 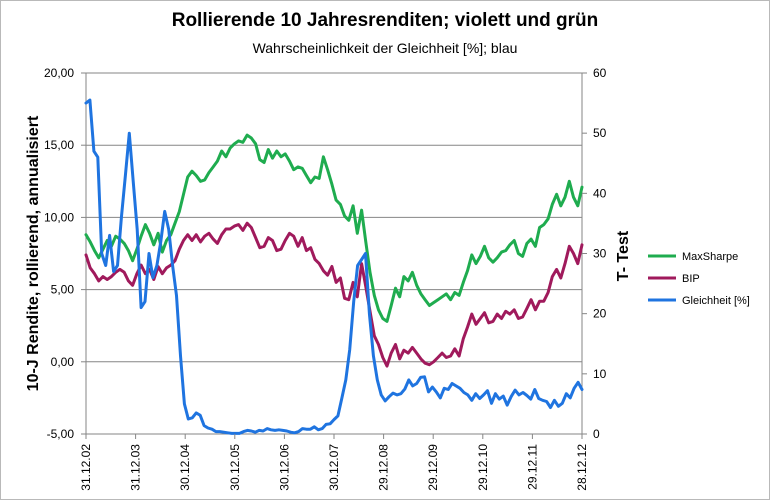 I want to click on y2-tick-label: 30, so click(x=600, y=254).